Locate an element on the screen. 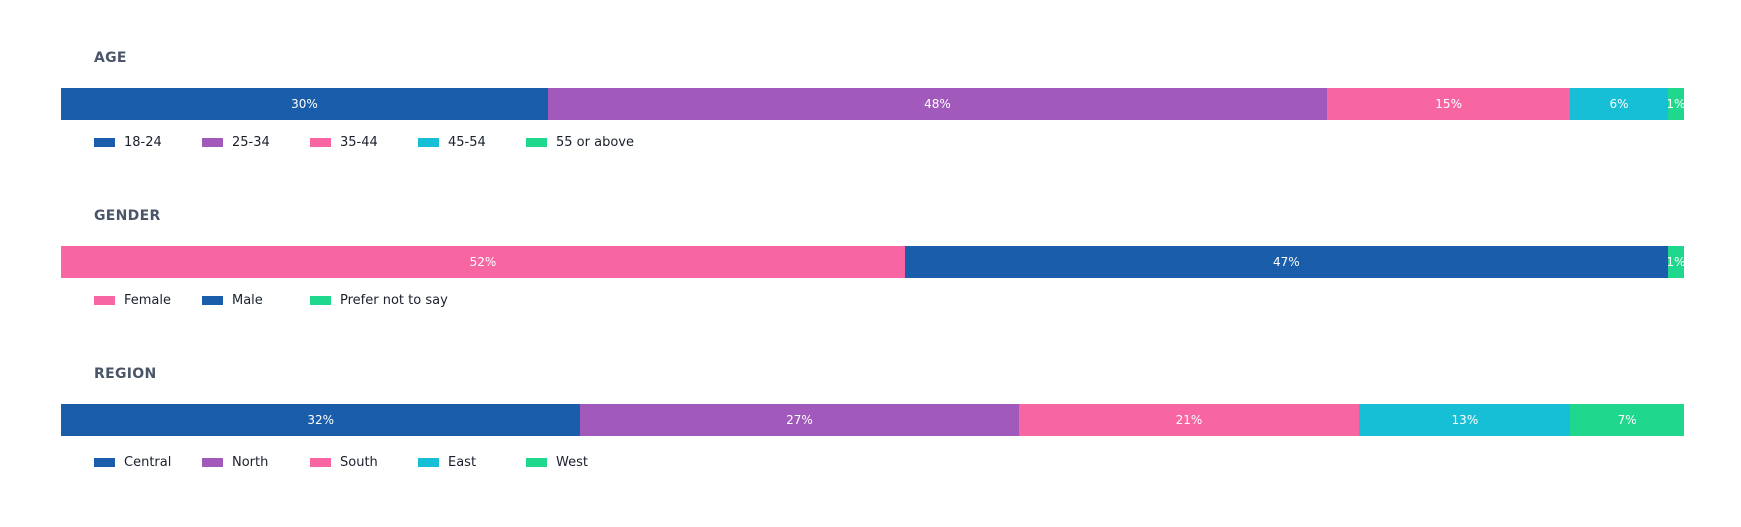 The width and height of the screenshot is (1741, 527). data-label: 30% is located at coordinates (304, 104).